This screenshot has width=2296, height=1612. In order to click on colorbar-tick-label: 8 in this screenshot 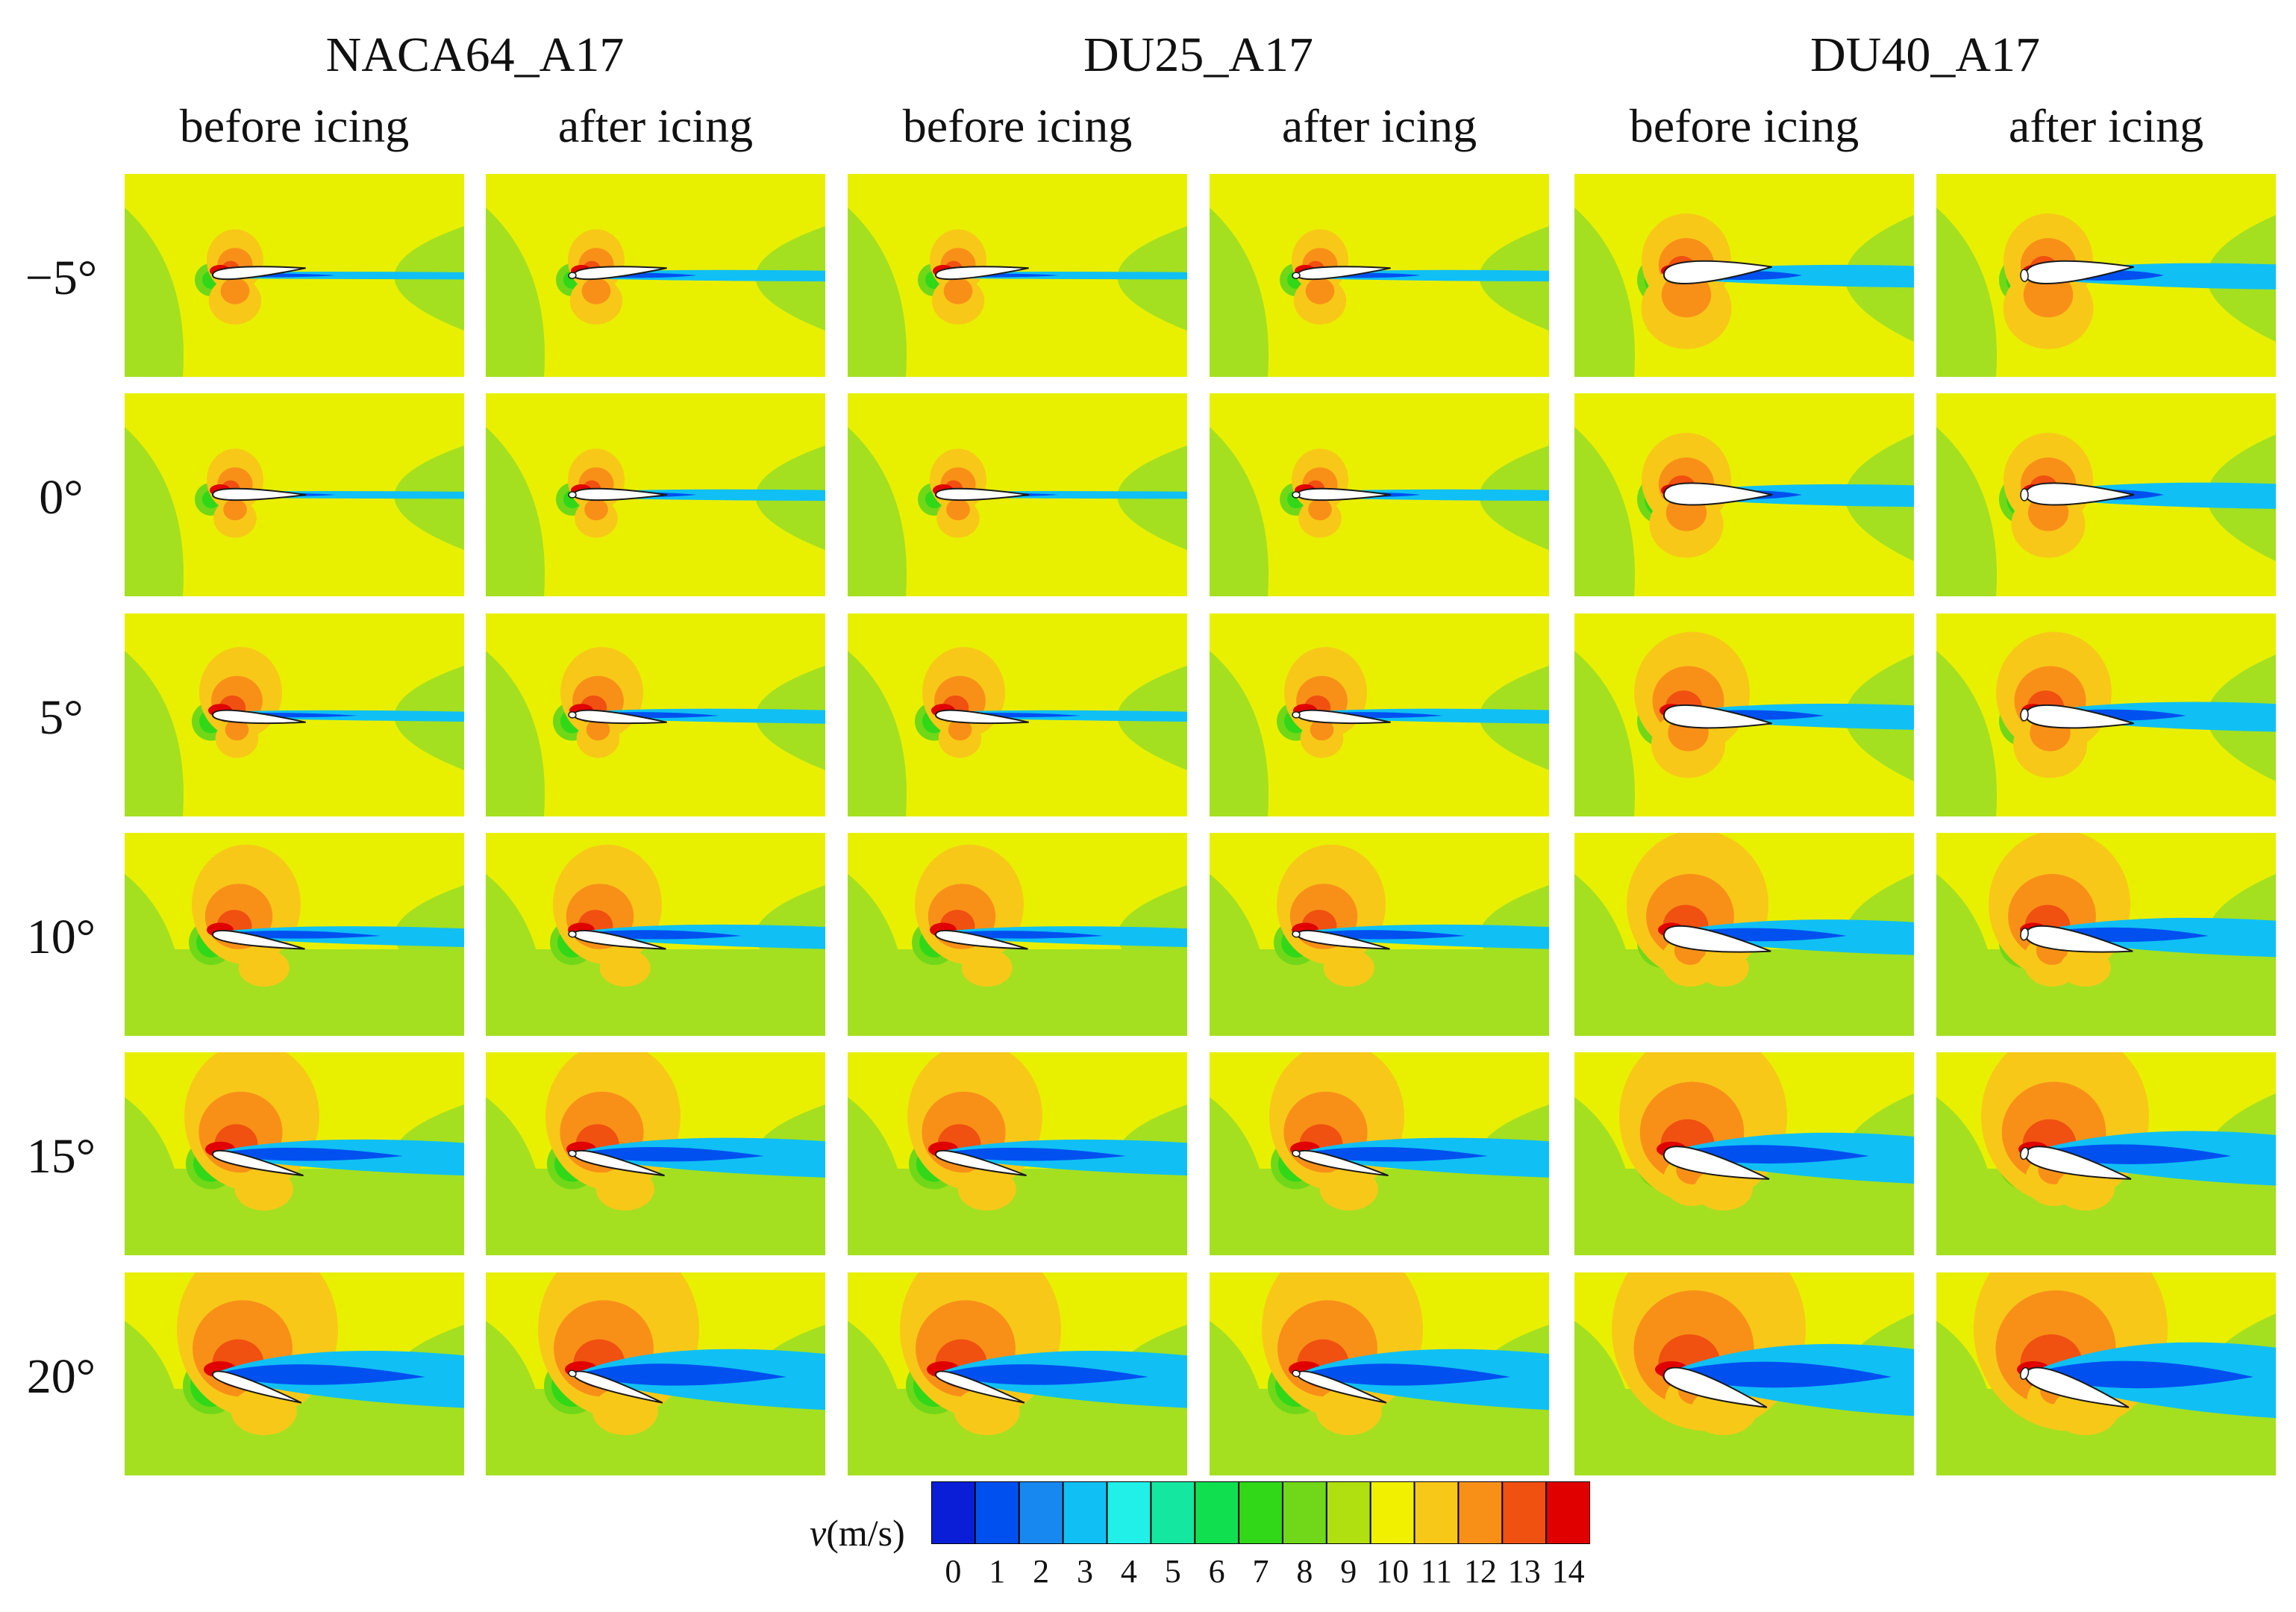, I will do `click(1305, 1572)`.